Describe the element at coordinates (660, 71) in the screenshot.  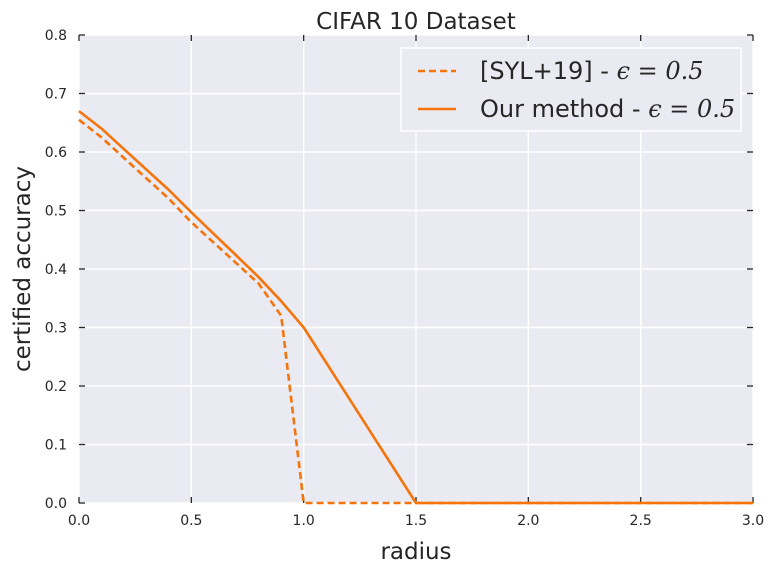
I see `legend-entry-syl19-epsilon: ϵ = 0.5` at that location.